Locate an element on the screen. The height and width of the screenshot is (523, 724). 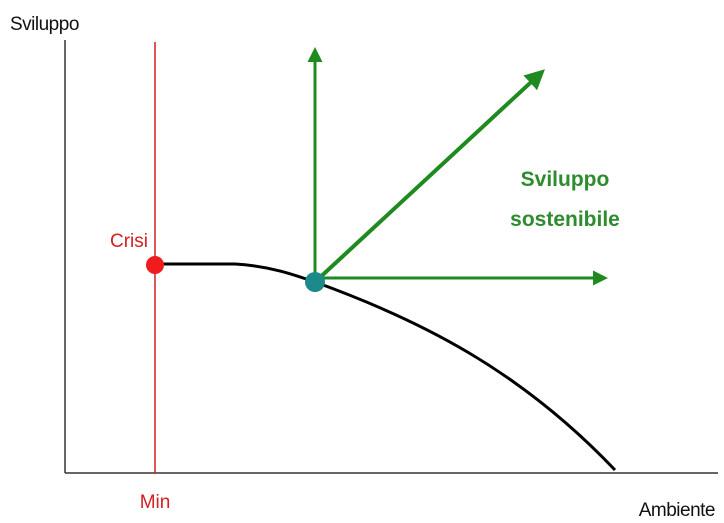
y-axis-label: Sviluppo is located at coordinates (44, 24).